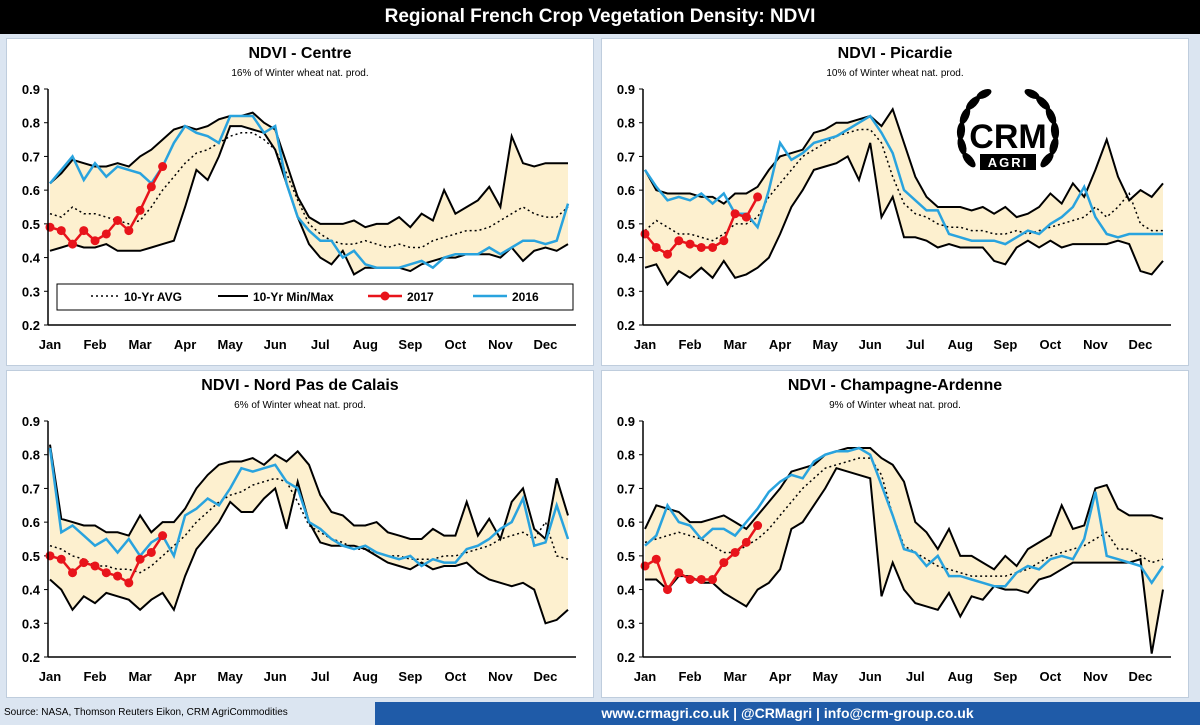 The image size is (1200, 725). Describe the element at coordinates (300, 385) in the screenshot. I see `chart-title: NDVI - Nord Pas de Calais` at that location.